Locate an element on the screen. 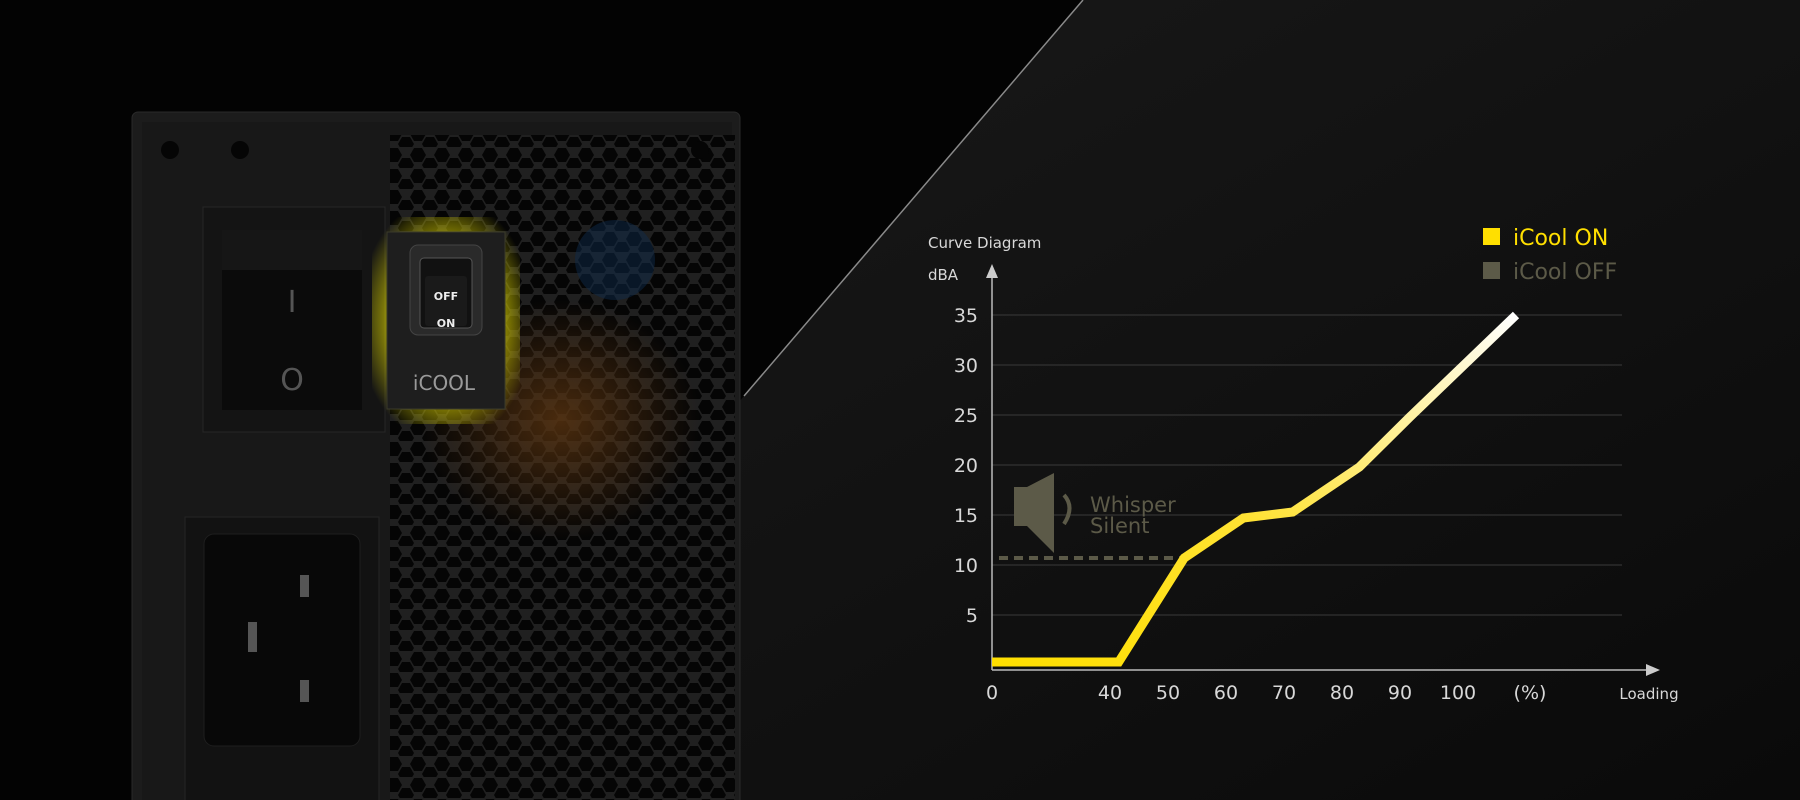  power-off-symbol: O is located at coordinates (292, 380).